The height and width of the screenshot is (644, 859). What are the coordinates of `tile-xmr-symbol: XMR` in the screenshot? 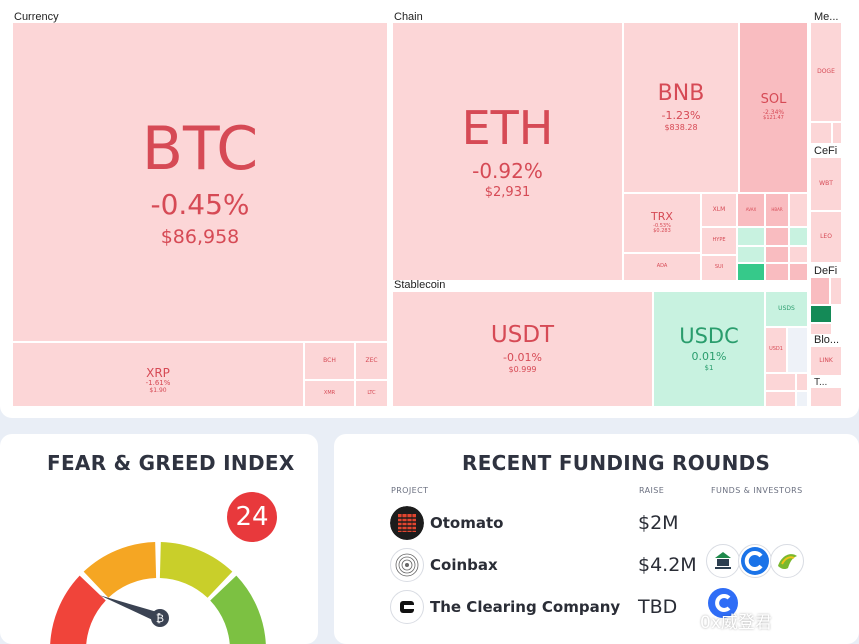 It's located at (329, 392).